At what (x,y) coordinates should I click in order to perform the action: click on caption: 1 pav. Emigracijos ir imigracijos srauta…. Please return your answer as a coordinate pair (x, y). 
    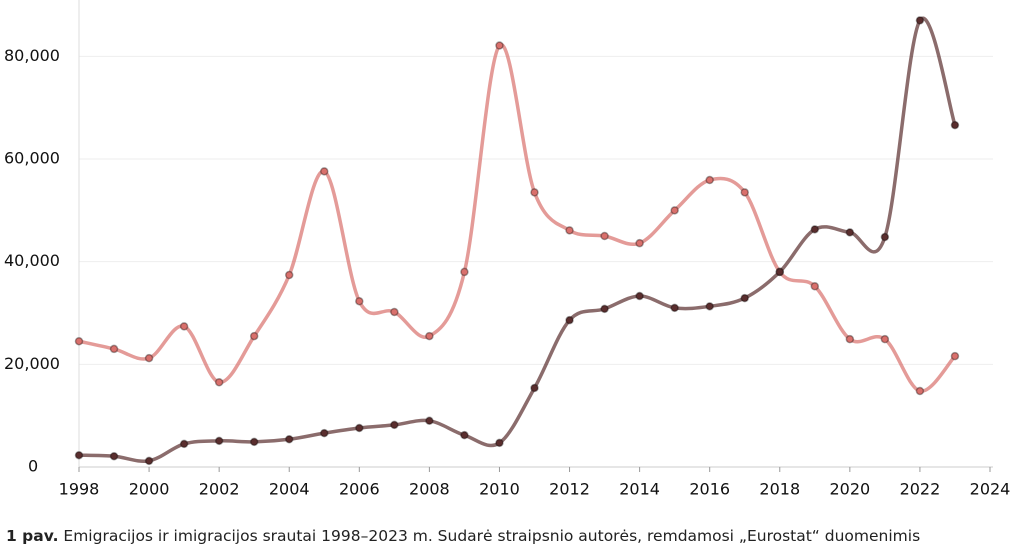
    Looking at the image, I should click on (463, 536).